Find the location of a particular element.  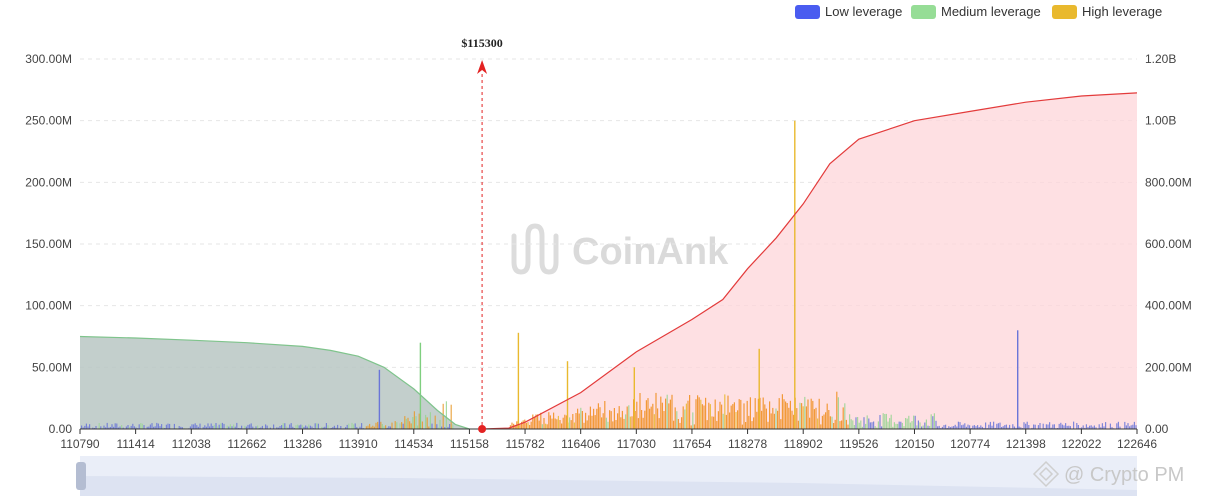

legend-item-high-leverage: High leverage is located at coordinates (1107, 11).